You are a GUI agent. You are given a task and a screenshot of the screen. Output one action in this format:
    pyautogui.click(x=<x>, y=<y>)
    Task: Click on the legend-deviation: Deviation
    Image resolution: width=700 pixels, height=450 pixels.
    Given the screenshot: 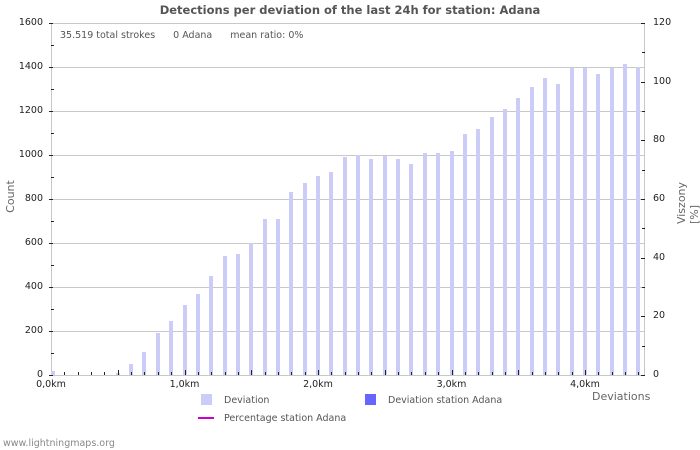 What is the action you would take?
    pyautogui.click(x=247, y=400)
    